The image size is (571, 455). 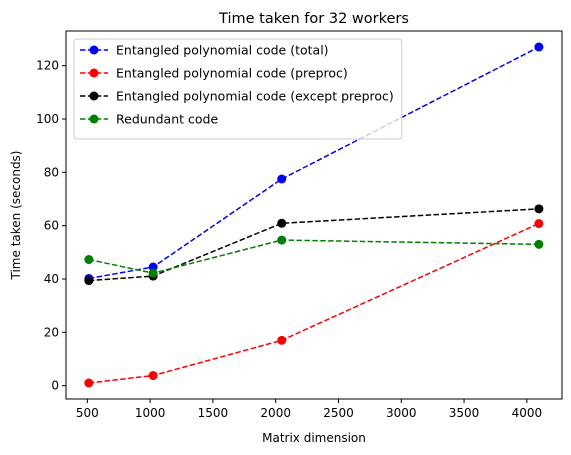 I want to click on legend-box, so click(x=238, y=89).